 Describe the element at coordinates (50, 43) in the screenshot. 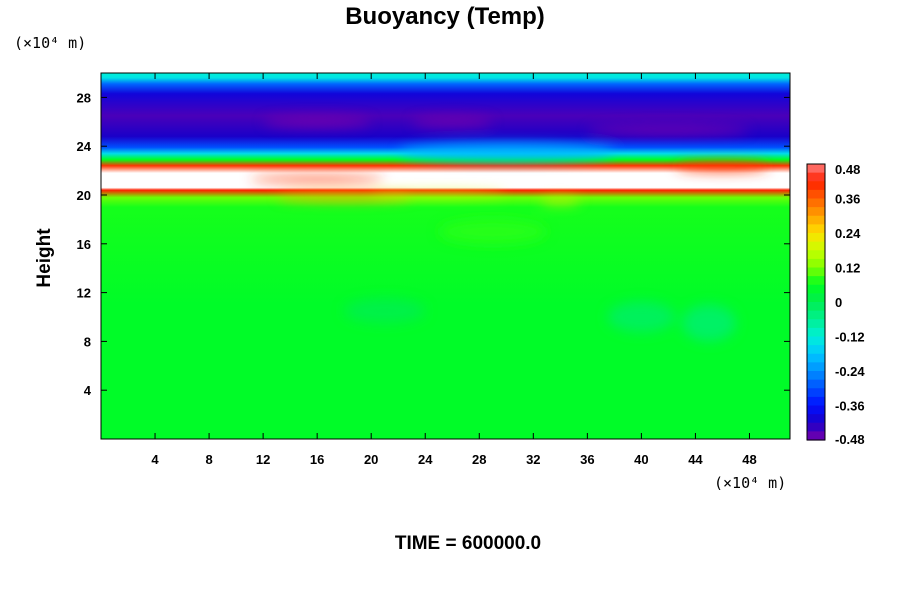

I see `y-axis-unit: (×10⁴ m)` at that location.